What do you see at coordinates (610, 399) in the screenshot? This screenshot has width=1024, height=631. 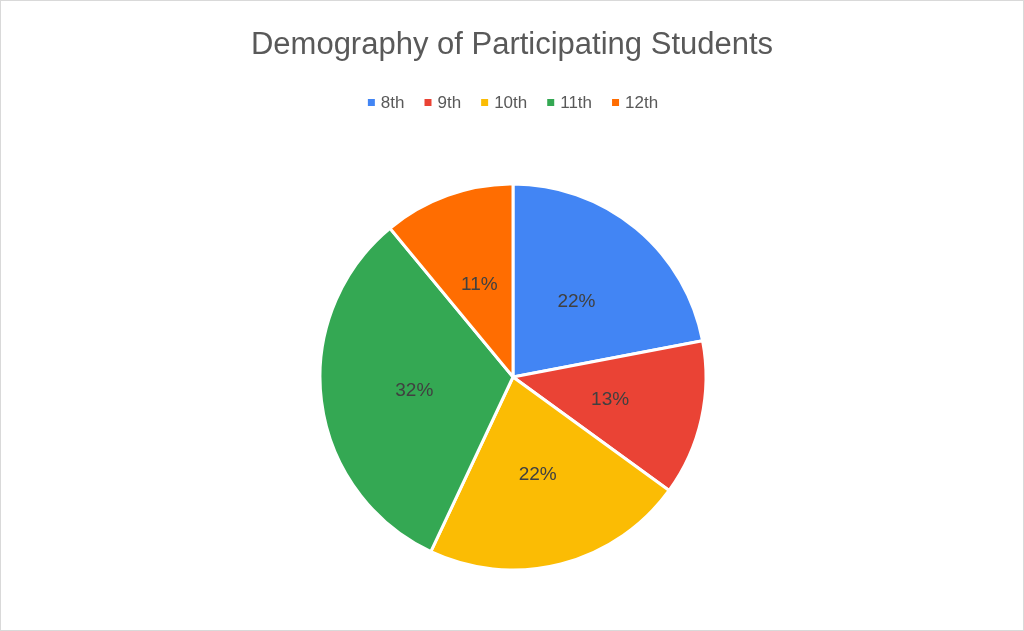 I see `data-label: 13%` at bounding box center [610, 399].